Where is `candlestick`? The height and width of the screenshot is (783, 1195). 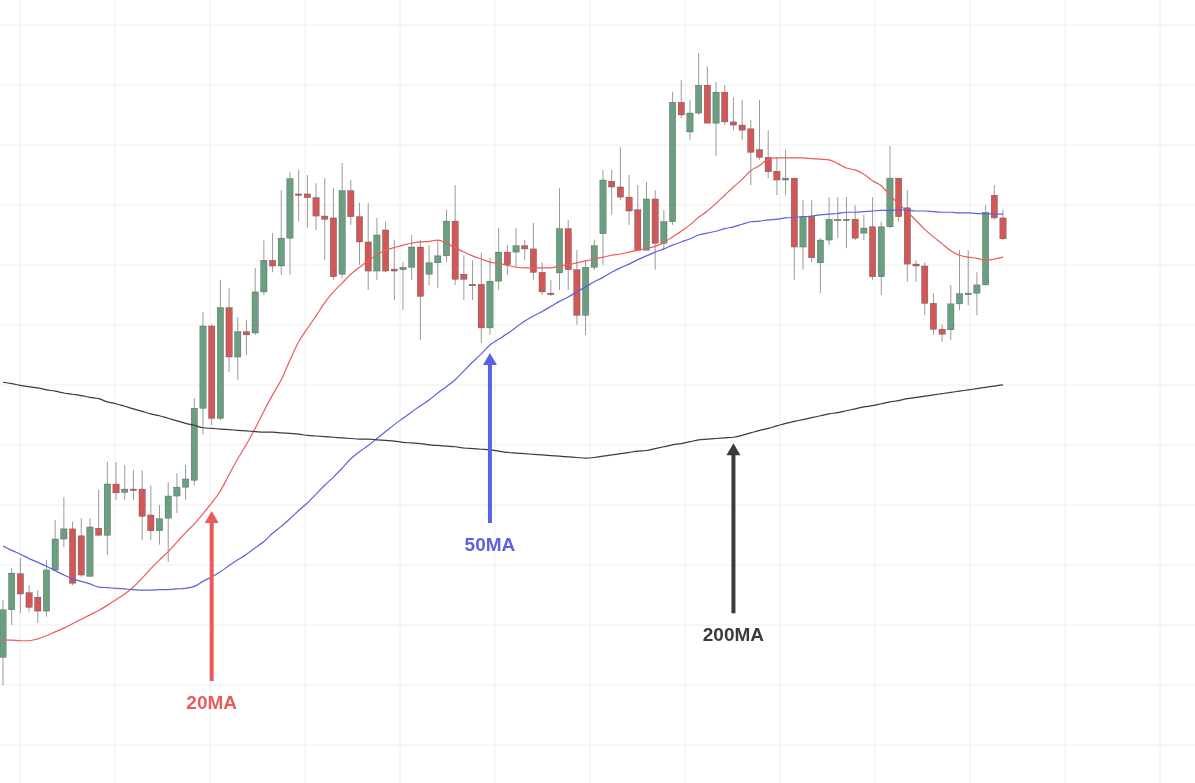
candlestick is located at coordinates (594, 255).